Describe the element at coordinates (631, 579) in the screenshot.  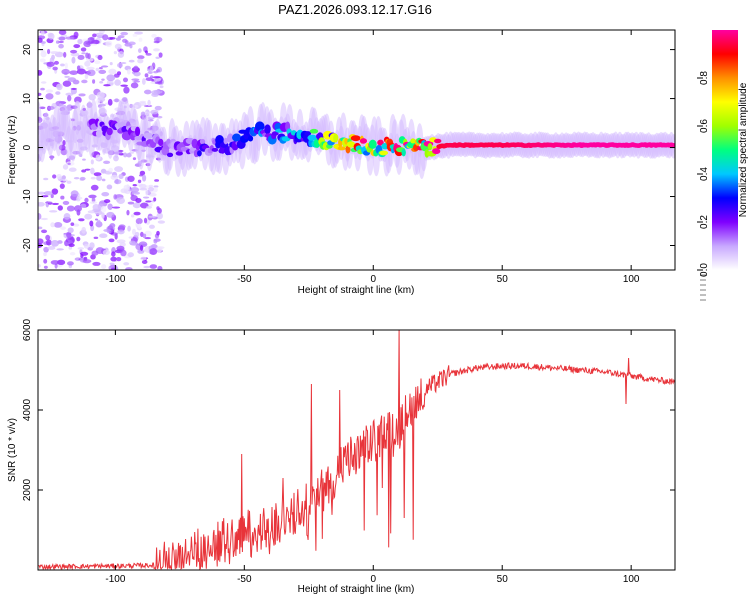
I see `x-tick-label: 100` at that location.